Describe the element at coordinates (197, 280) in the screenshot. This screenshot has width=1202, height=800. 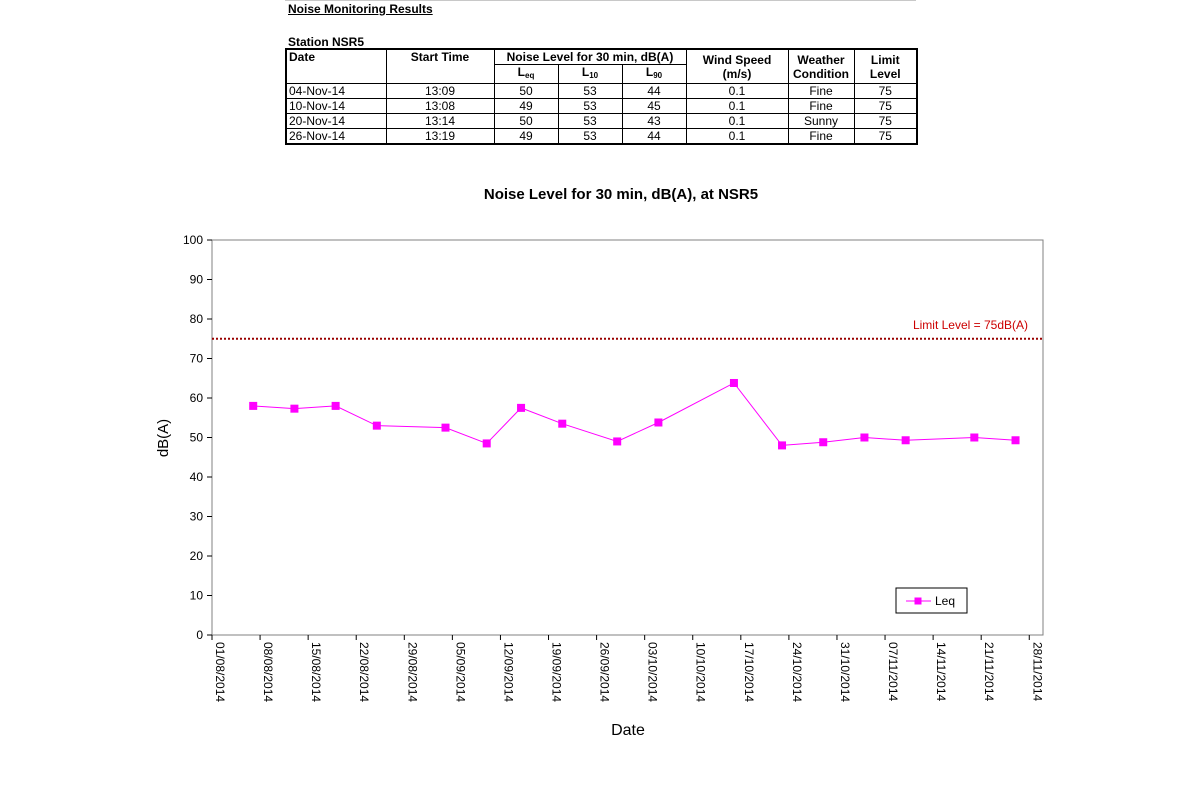
I see `y-tick-label: 90` at that location.